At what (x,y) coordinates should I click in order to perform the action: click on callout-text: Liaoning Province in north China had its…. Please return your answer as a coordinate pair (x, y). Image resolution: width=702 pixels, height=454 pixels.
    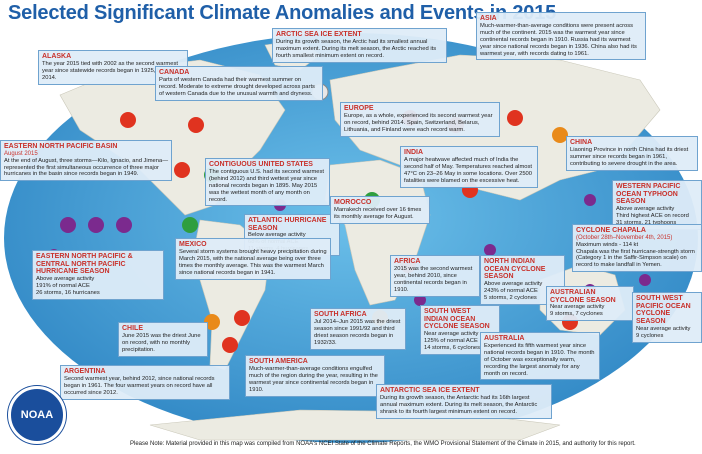
    Looking at the image, I should click on (629, 156).